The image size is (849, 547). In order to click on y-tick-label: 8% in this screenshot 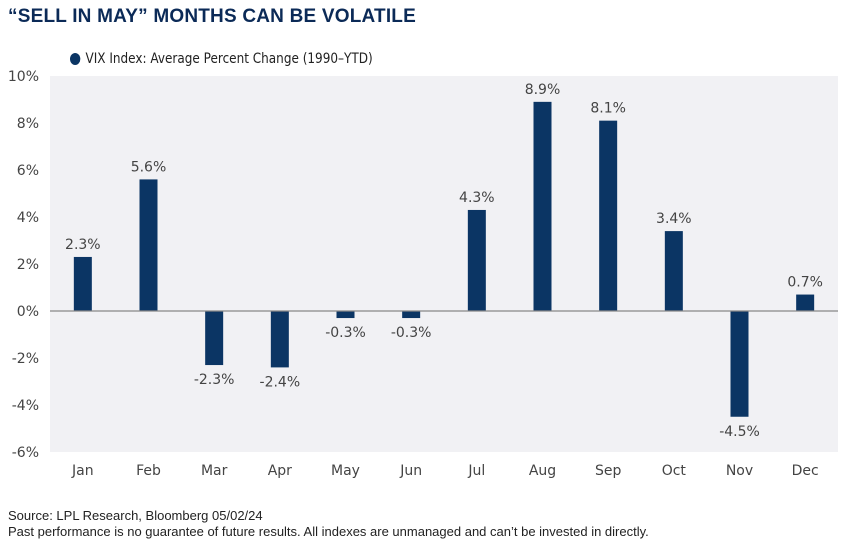, I will do `click(28, 124)`.